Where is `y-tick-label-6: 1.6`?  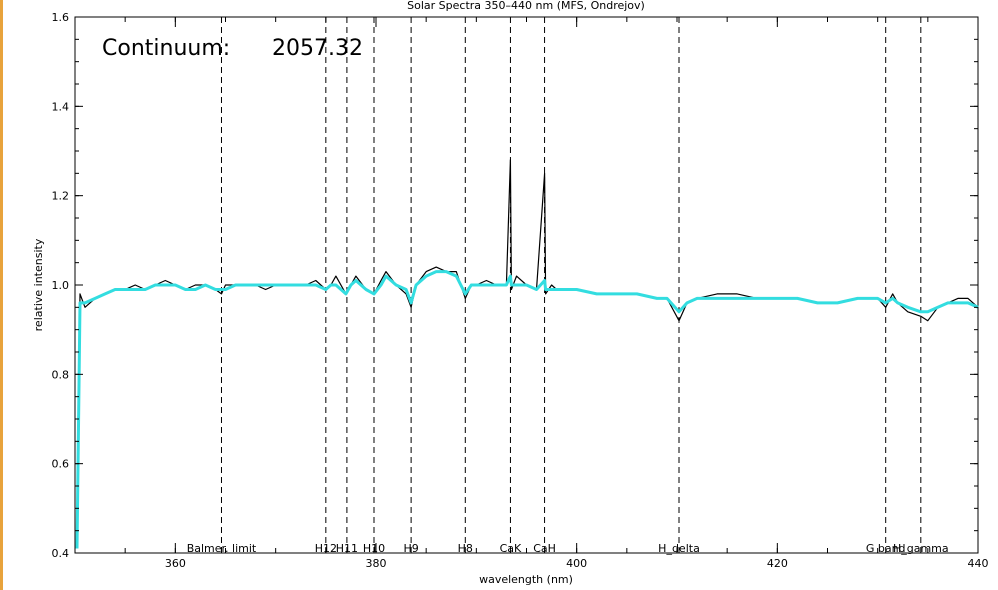
y-tick-label-6: 1.6 is located at coordinates (61, 17).